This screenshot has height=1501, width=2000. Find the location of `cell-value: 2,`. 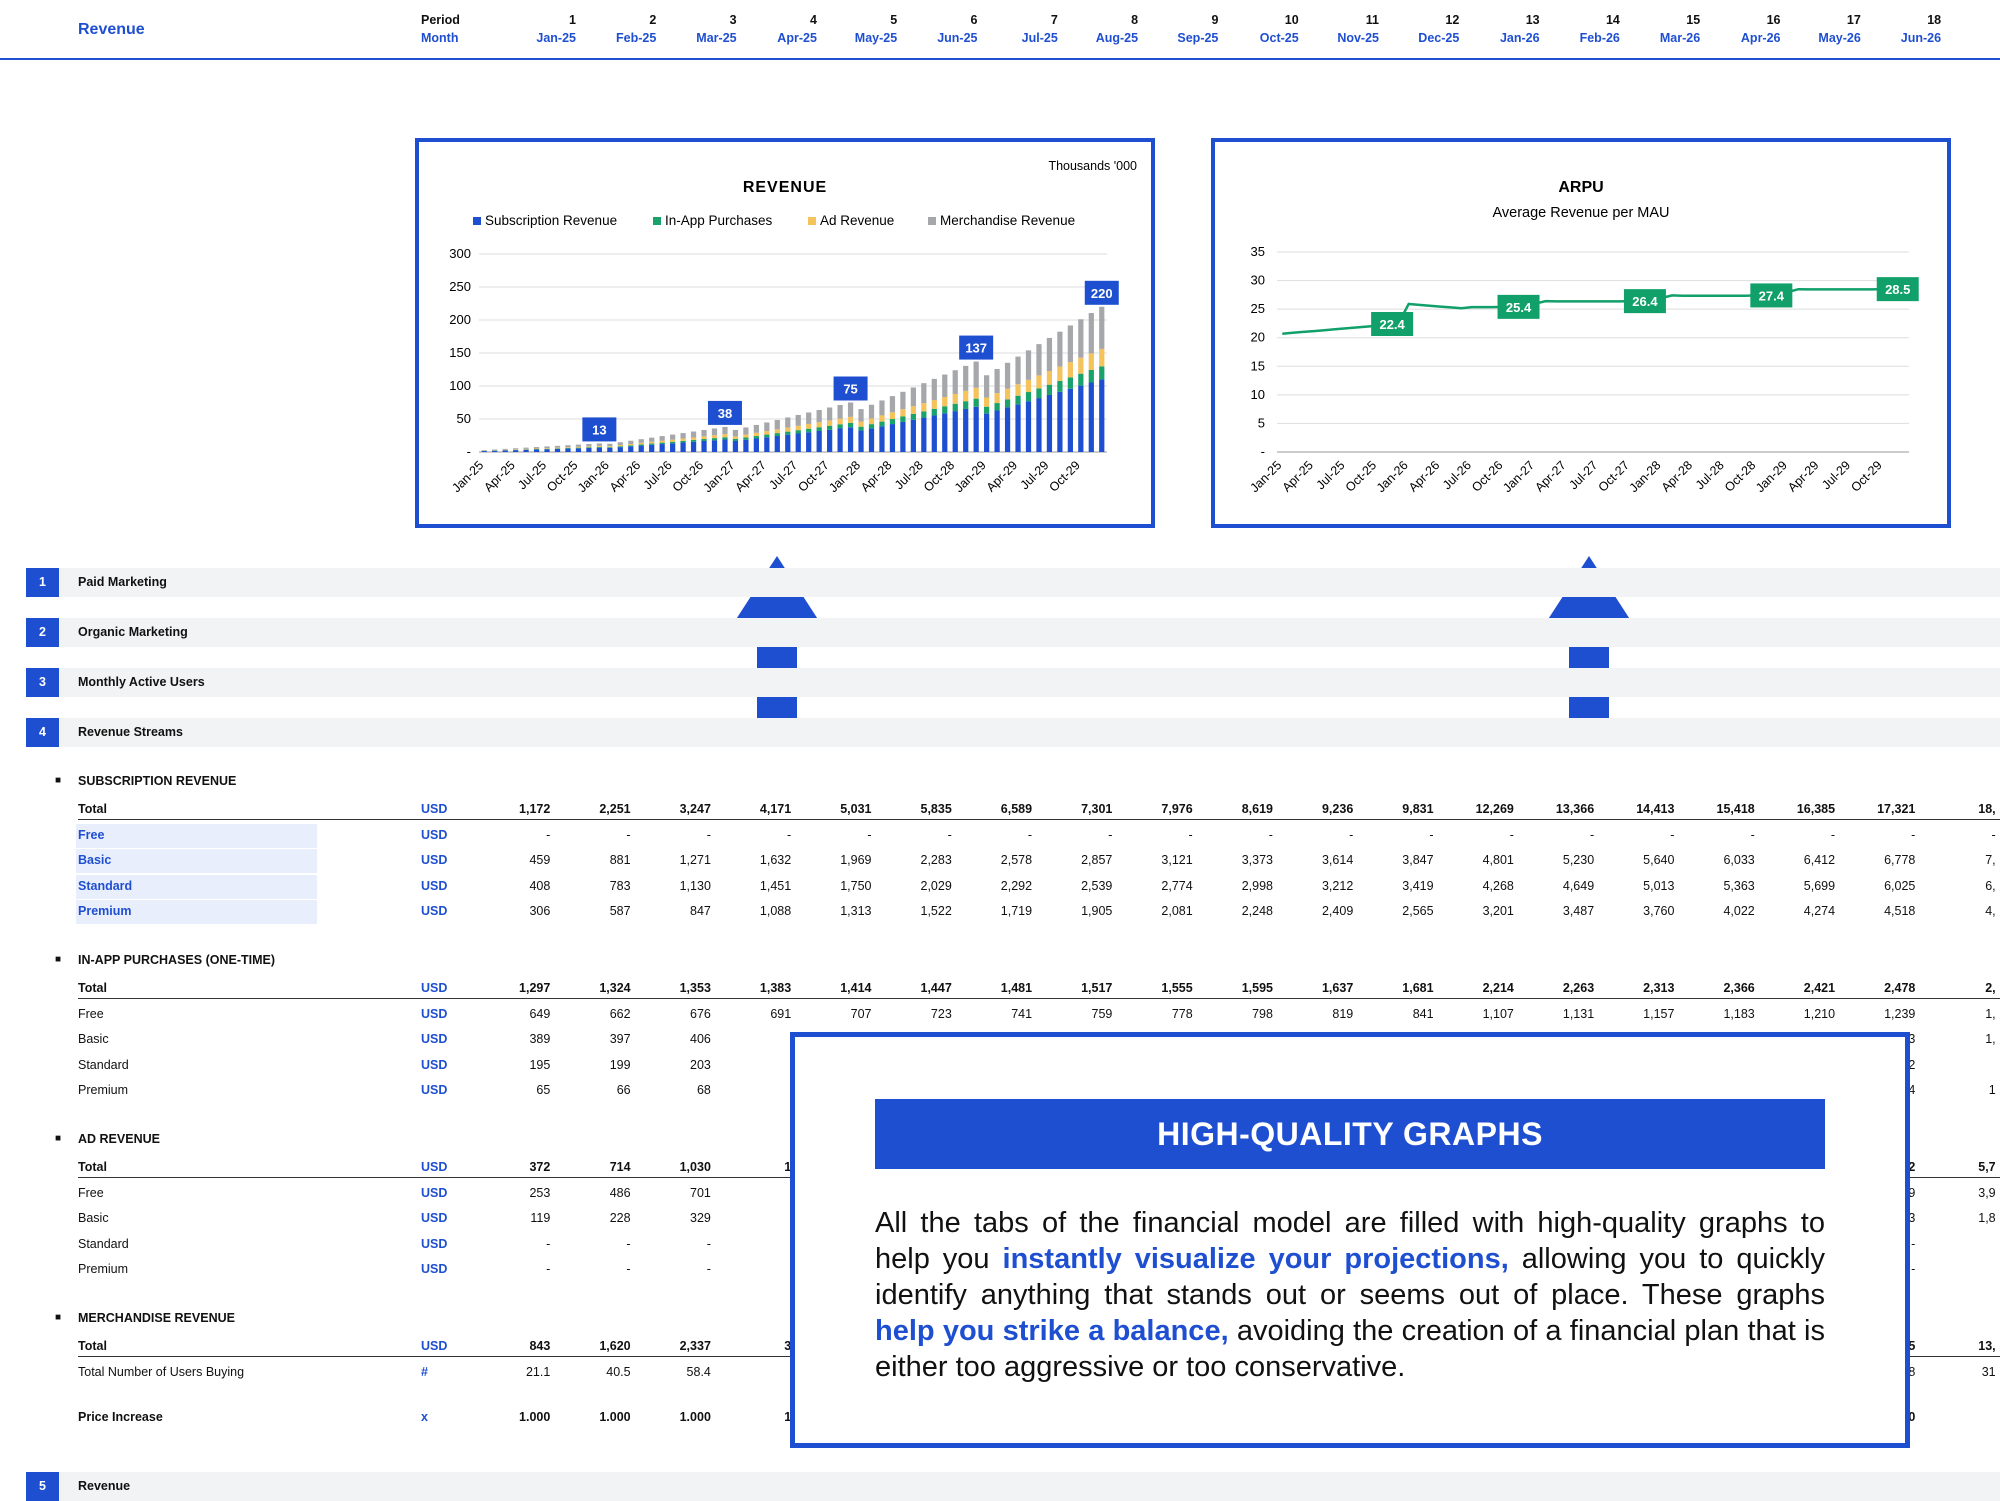

cell-value: 2, is located at coordinates (1955, 988).